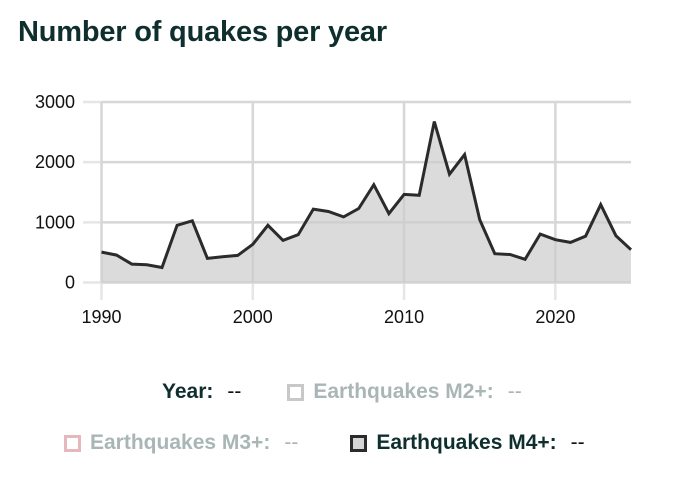 The image size is (690, 482). I want to click on legend-label-m3: Earthquakes M3+:, so click(180, 442).